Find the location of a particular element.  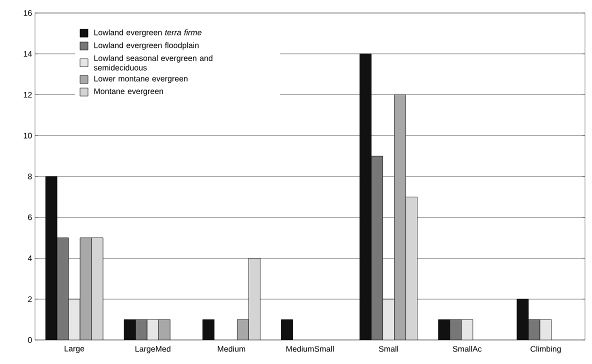

legend-label: Montane evergreen is located at coordinates (128, 92).